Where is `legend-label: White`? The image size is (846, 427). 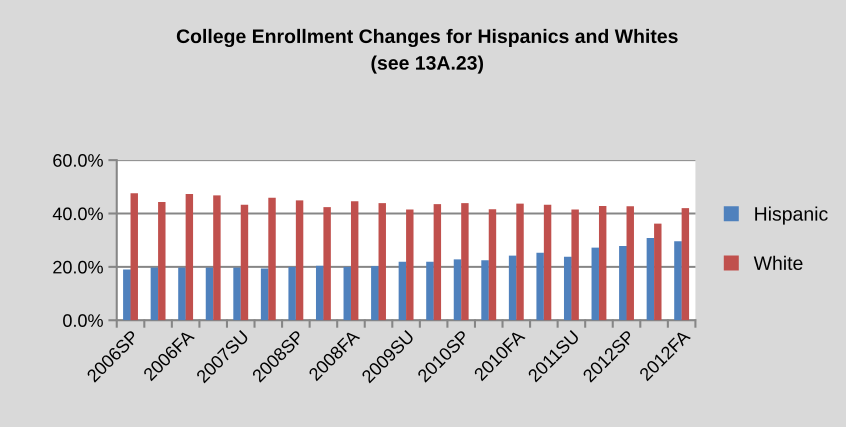 legend-label: White is located at coordinates (778, 263).